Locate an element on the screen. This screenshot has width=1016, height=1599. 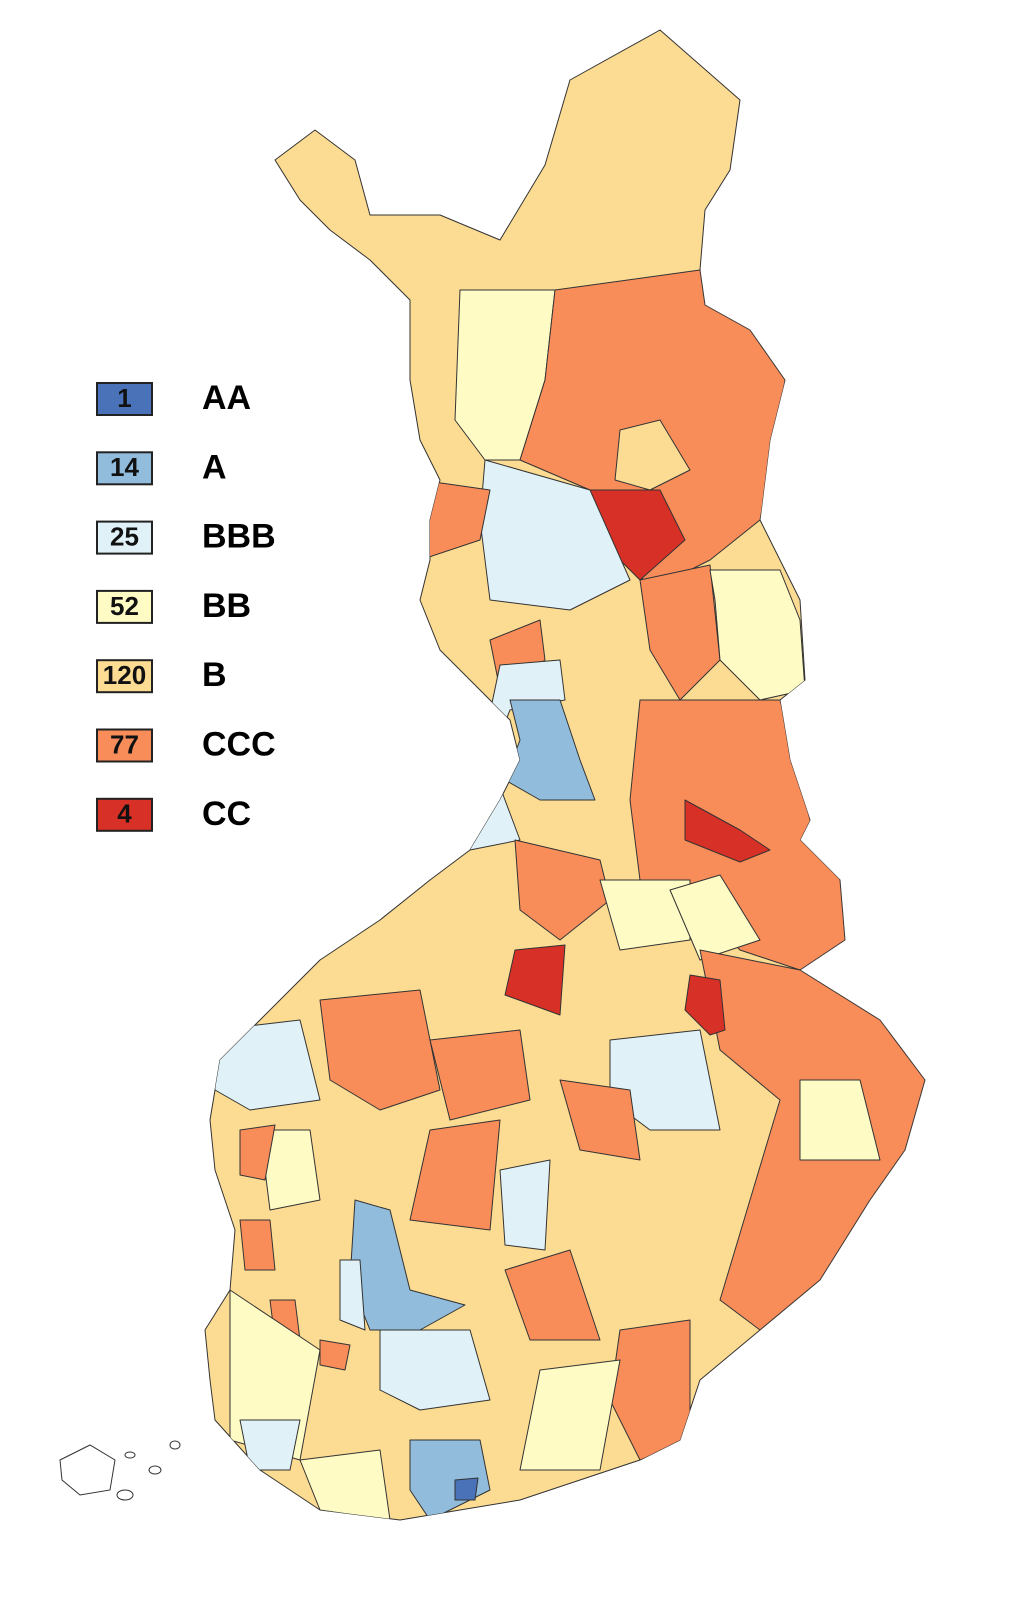
islands is located at coordinates (120, 1470).